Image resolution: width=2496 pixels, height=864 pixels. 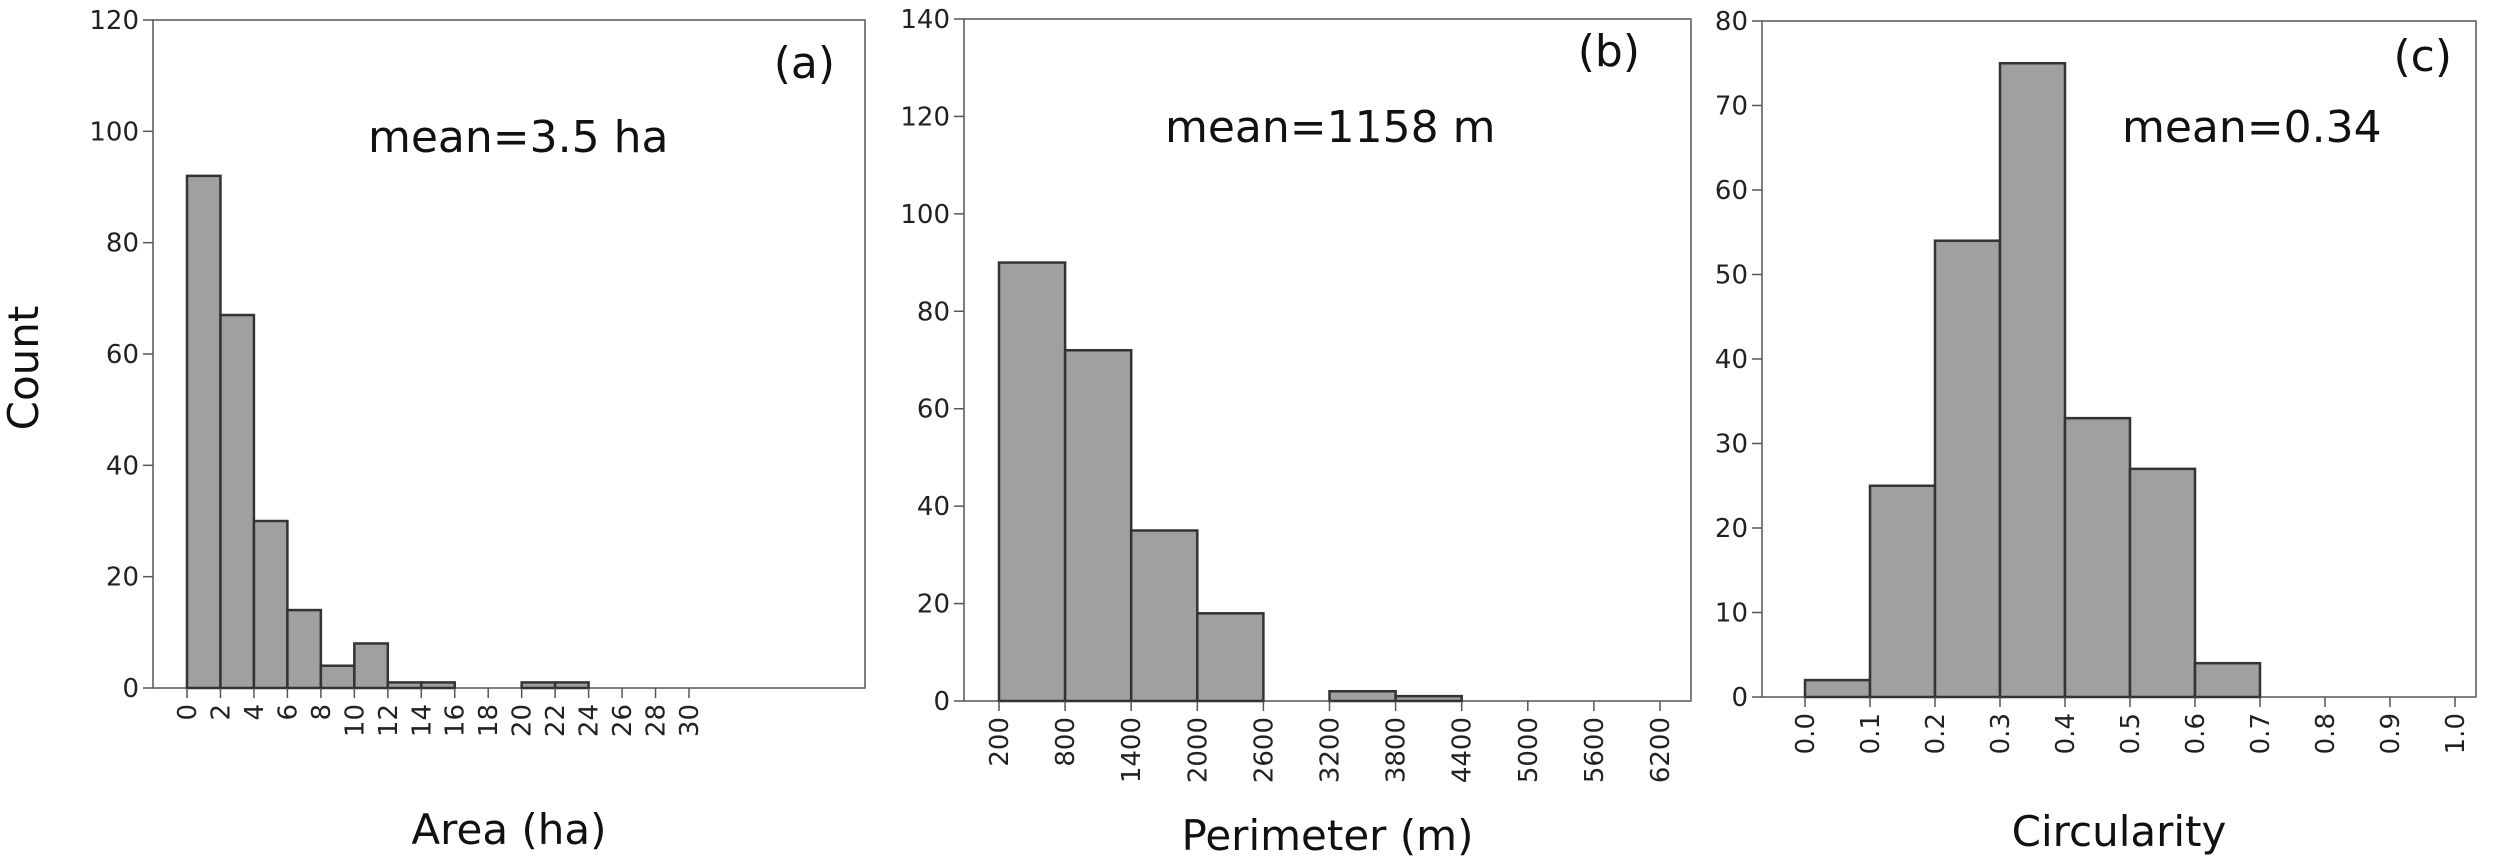 What do you see at coordinates (255, 712) in the screenshot?
I see `x-tick-label: 4` at bounding box center [255, 712].